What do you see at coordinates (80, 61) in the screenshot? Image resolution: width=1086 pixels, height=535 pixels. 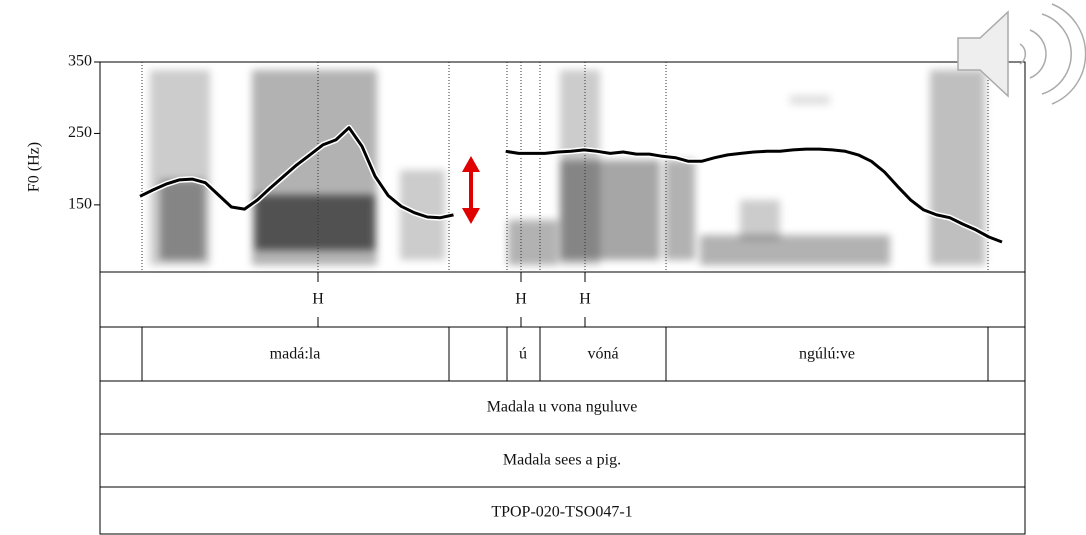 I see `y-tick-label: 350` at bounding box center [80, 61].